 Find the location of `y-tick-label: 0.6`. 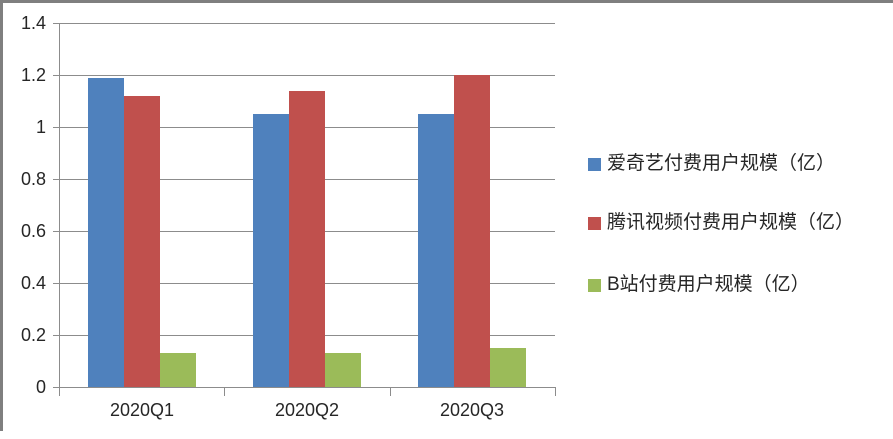

y-tick-label: 0.6 is located at coordinates (33, 231).